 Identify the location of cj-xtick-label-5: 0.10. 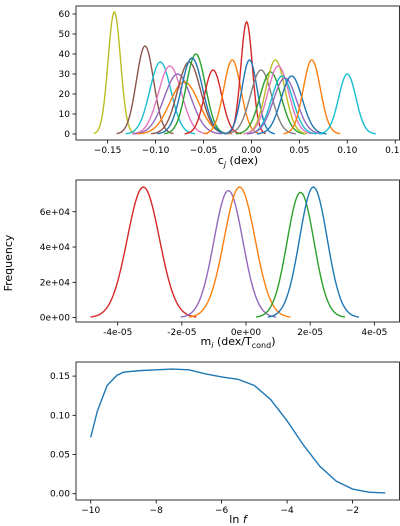
(347, 151).